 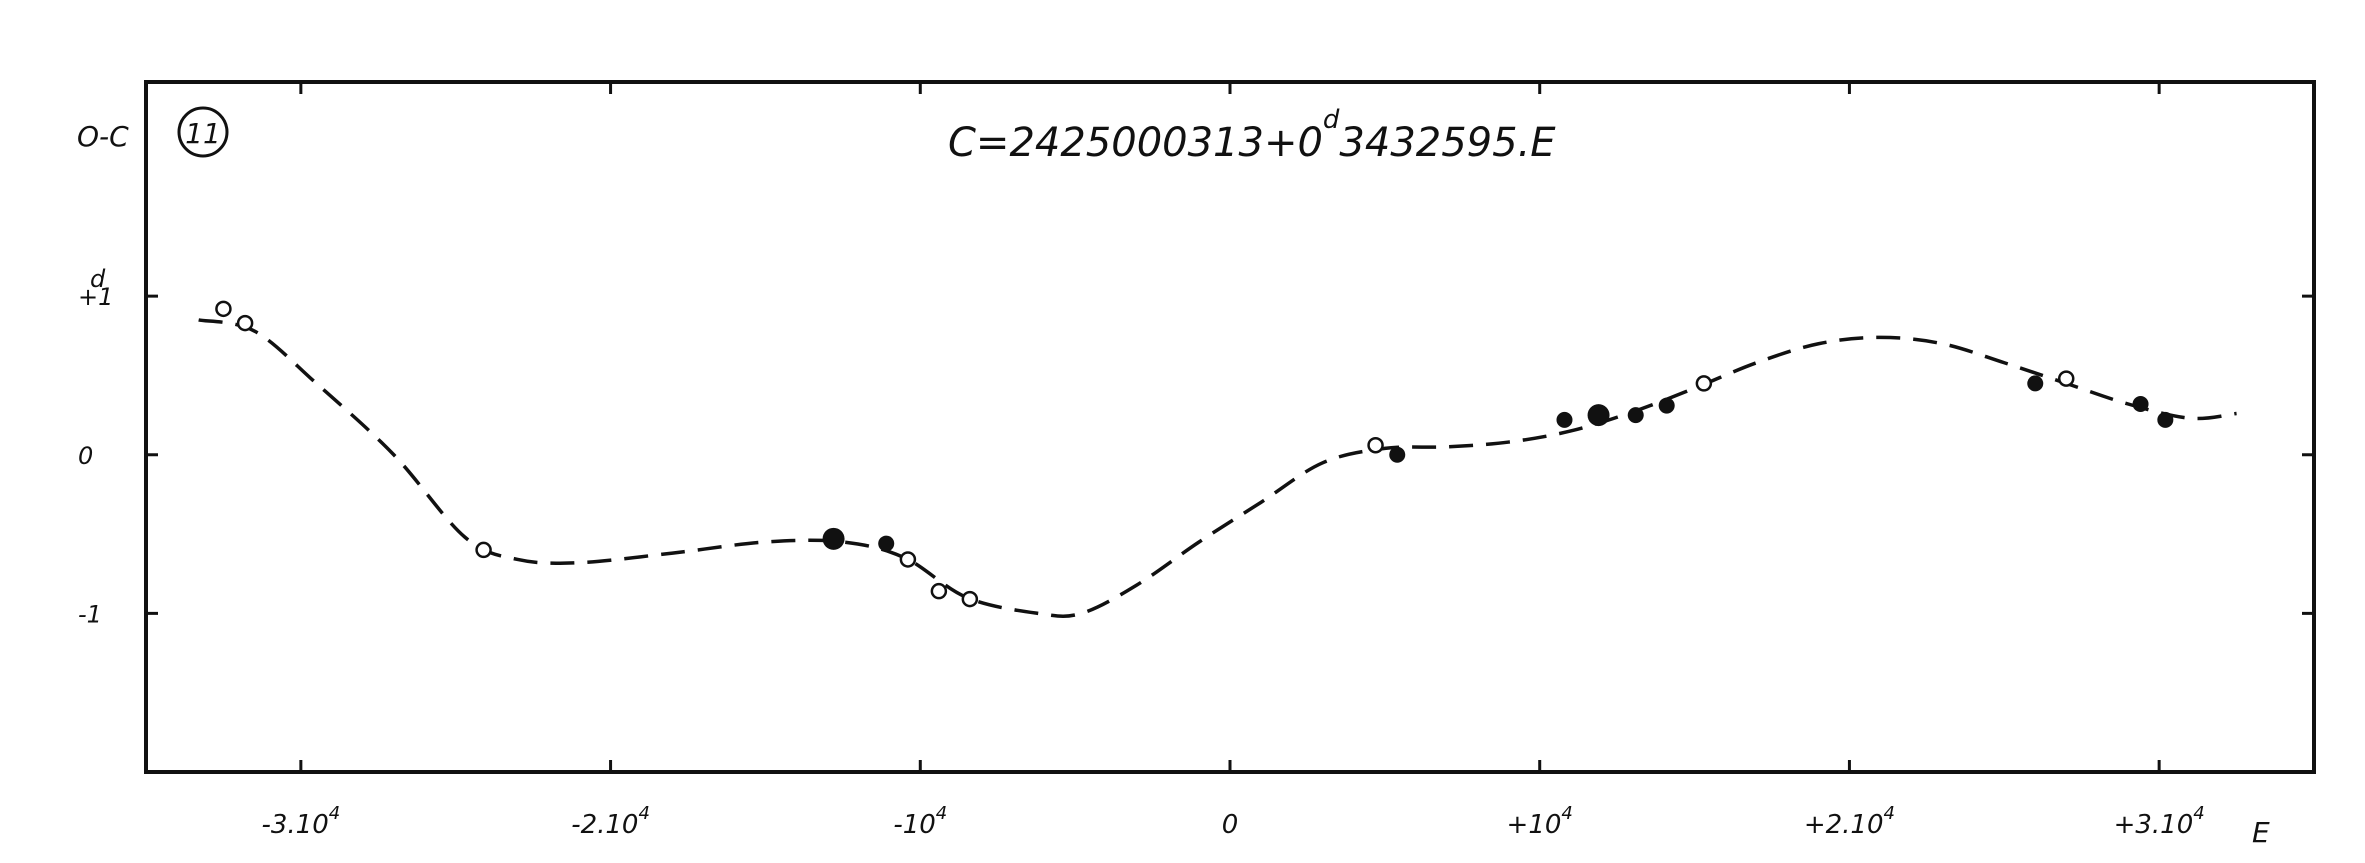 I want to click on title-main: C=2425000, so click(x=1068, y=143).